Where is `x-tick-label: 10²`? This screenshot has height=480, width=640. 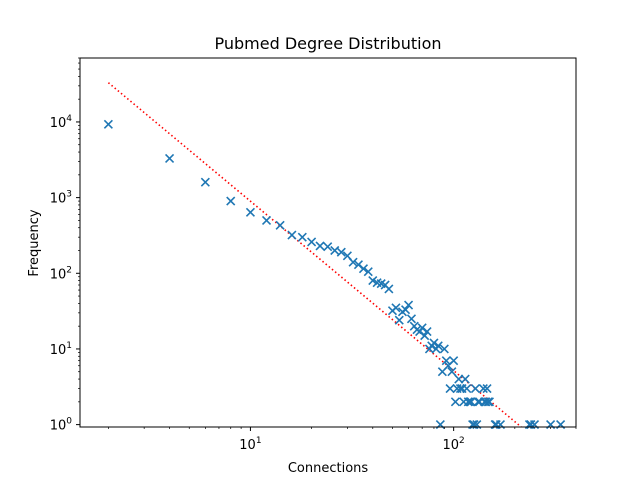
x-tick-label: 10² is located at coordinates (454, 444).